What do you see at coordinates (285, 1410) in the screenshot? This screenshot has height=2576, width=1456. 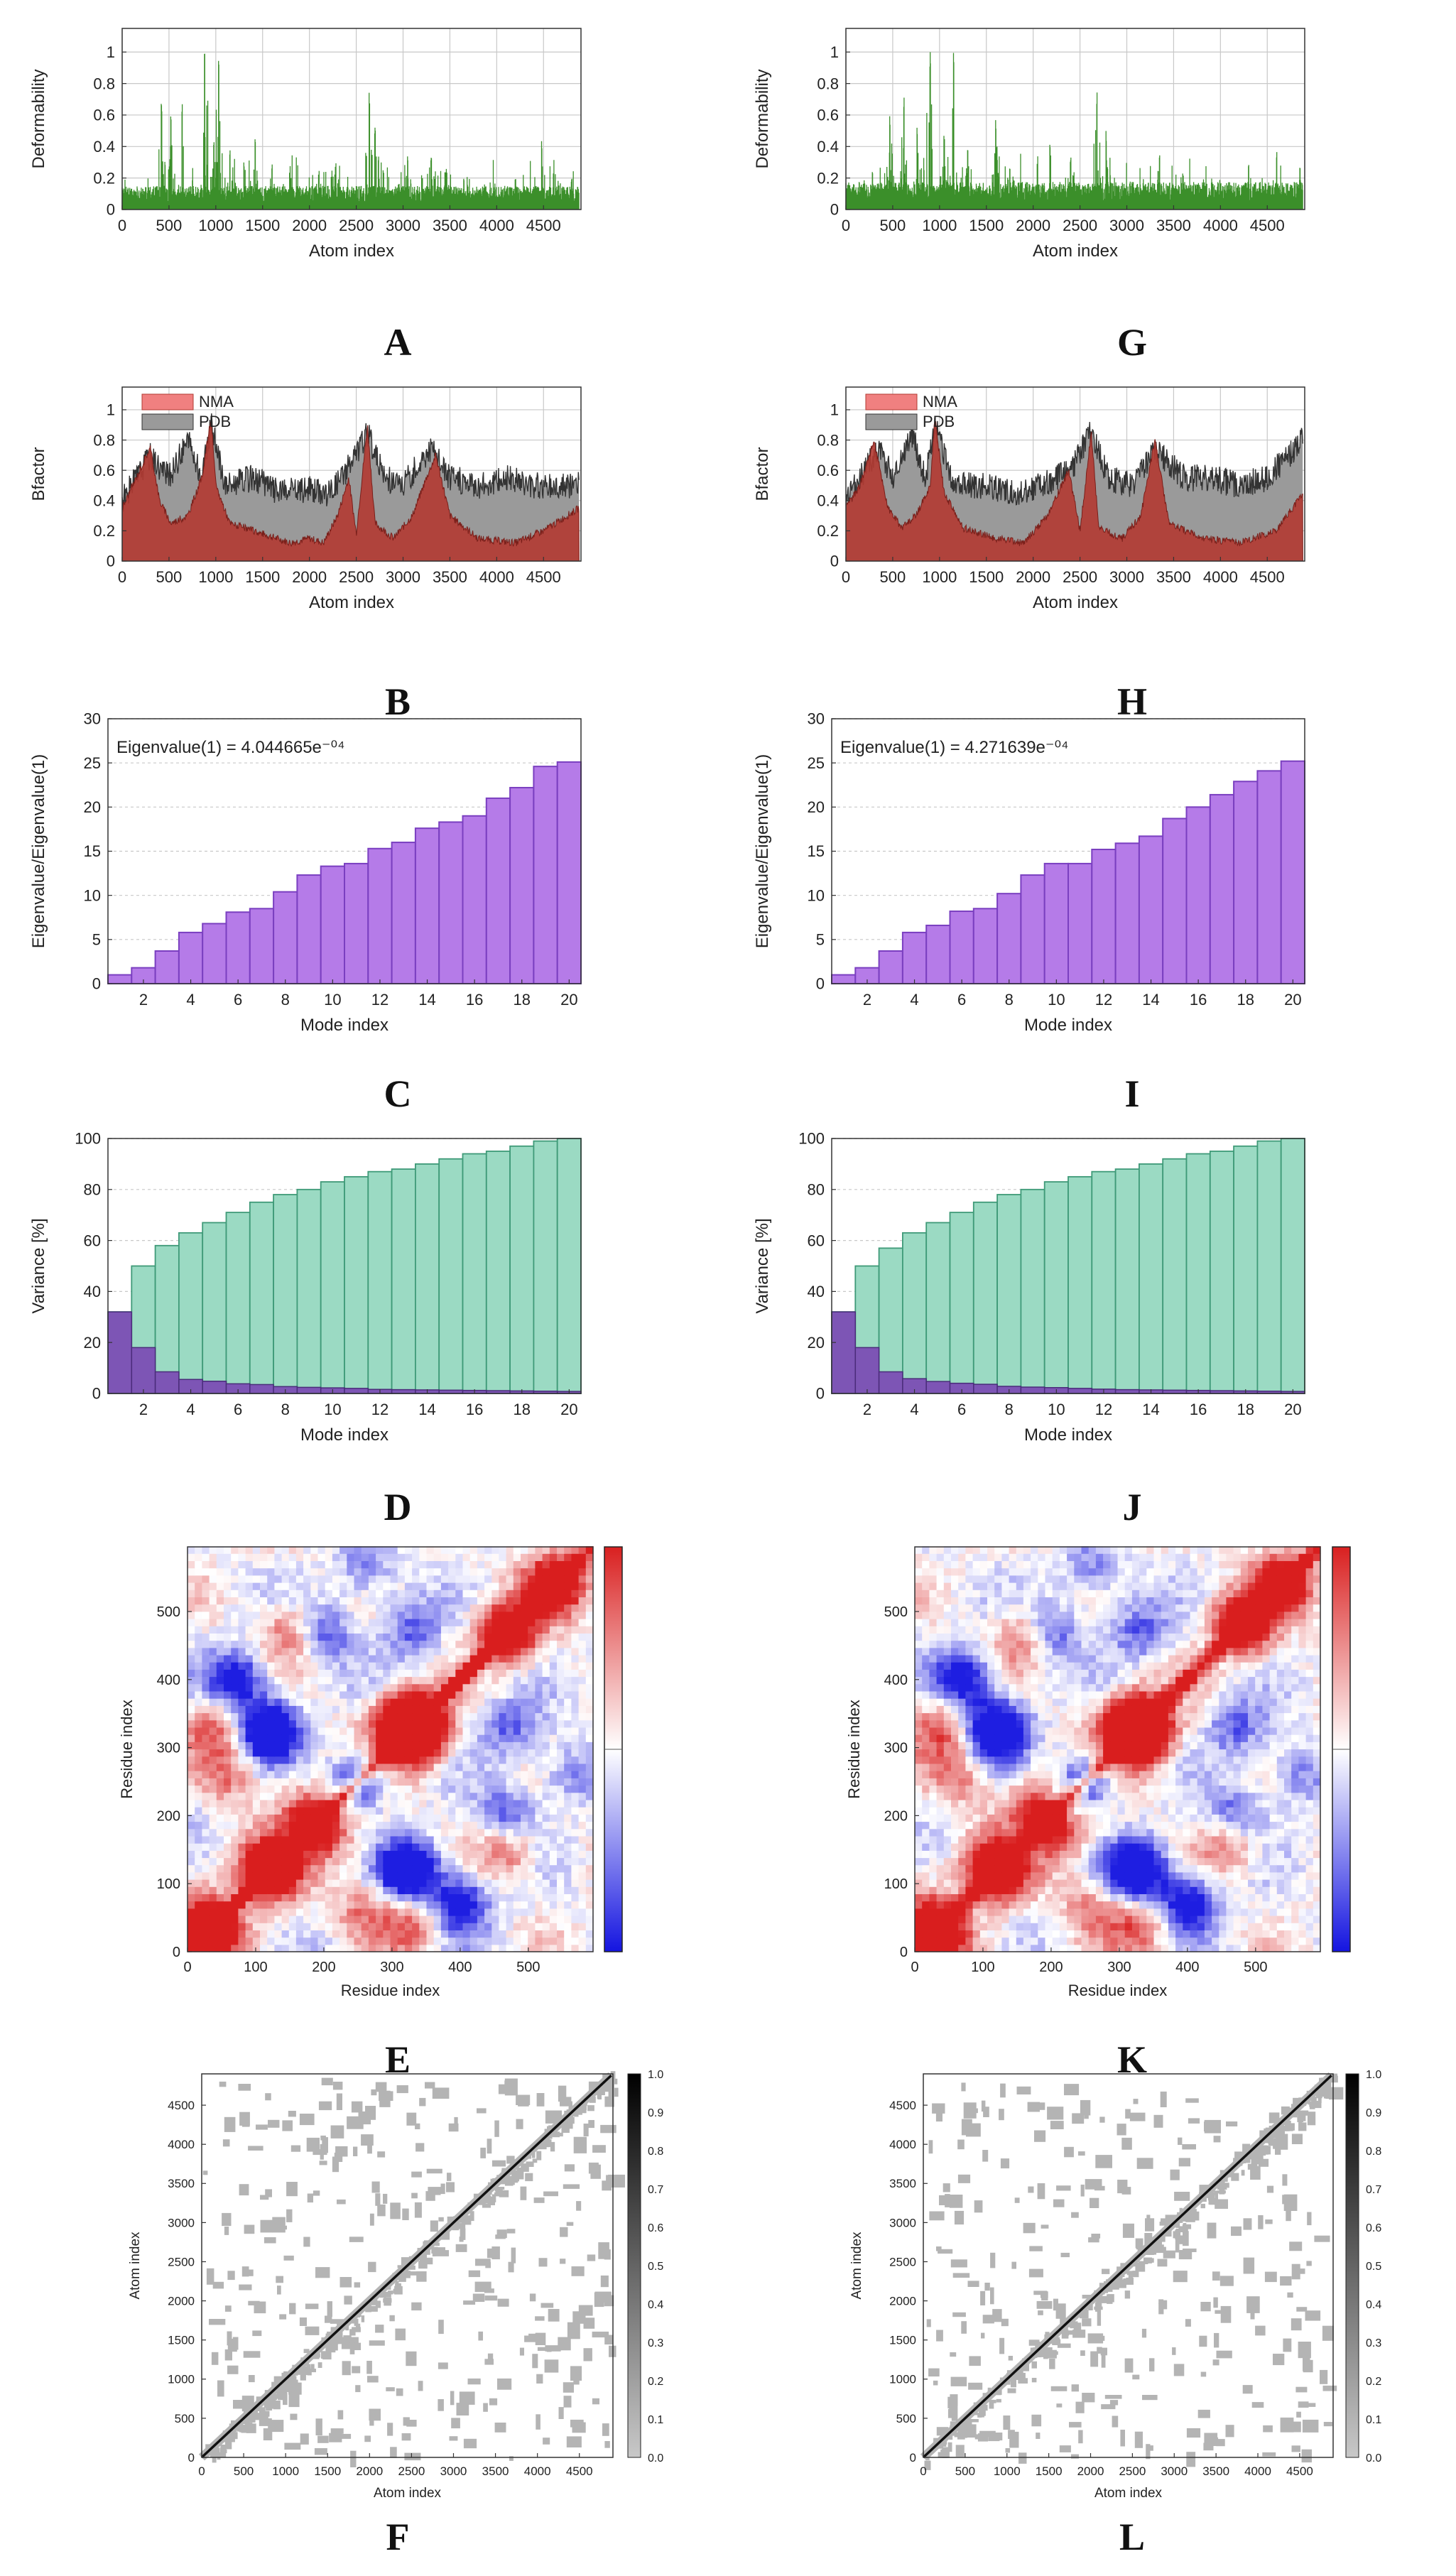 I see `x-tick-label: 8` at bounding box center [285, 1410].